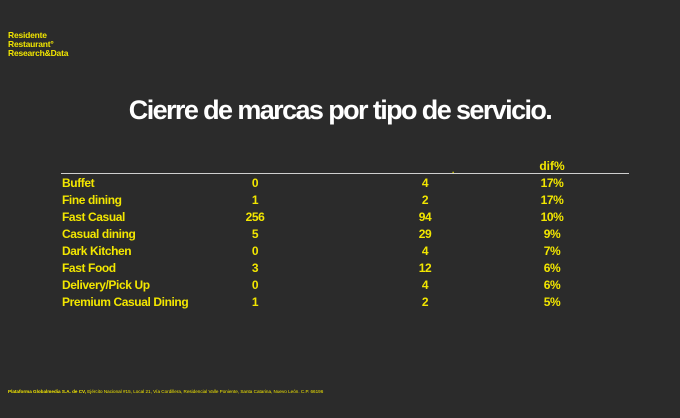 This screenshot has width=680, height=418. What do you see at coordinates (93, 217) in the screenshot?
I see `row-label: Fast Casual` at bounding box center [93, 217].